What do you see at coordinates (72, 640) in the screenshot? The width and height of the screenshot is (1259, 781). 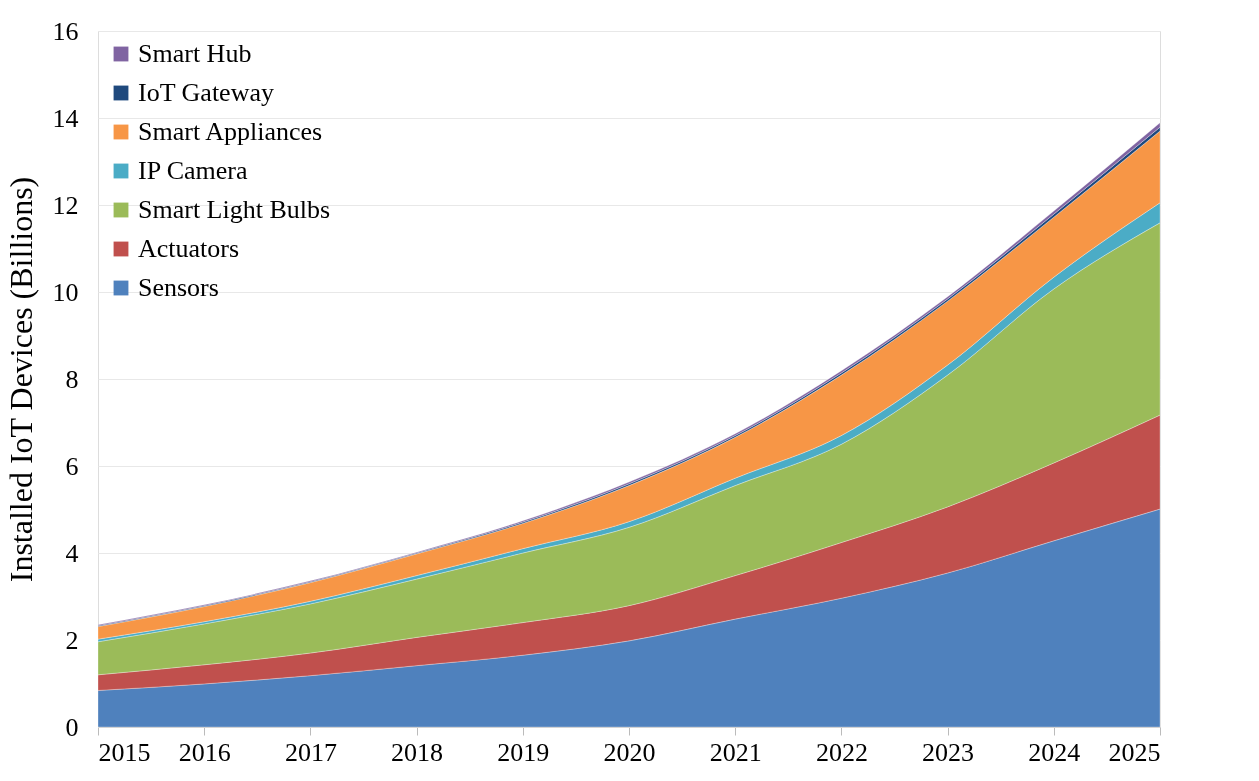 I see `y-tick-label: 2` at bounding box center [72, 640].